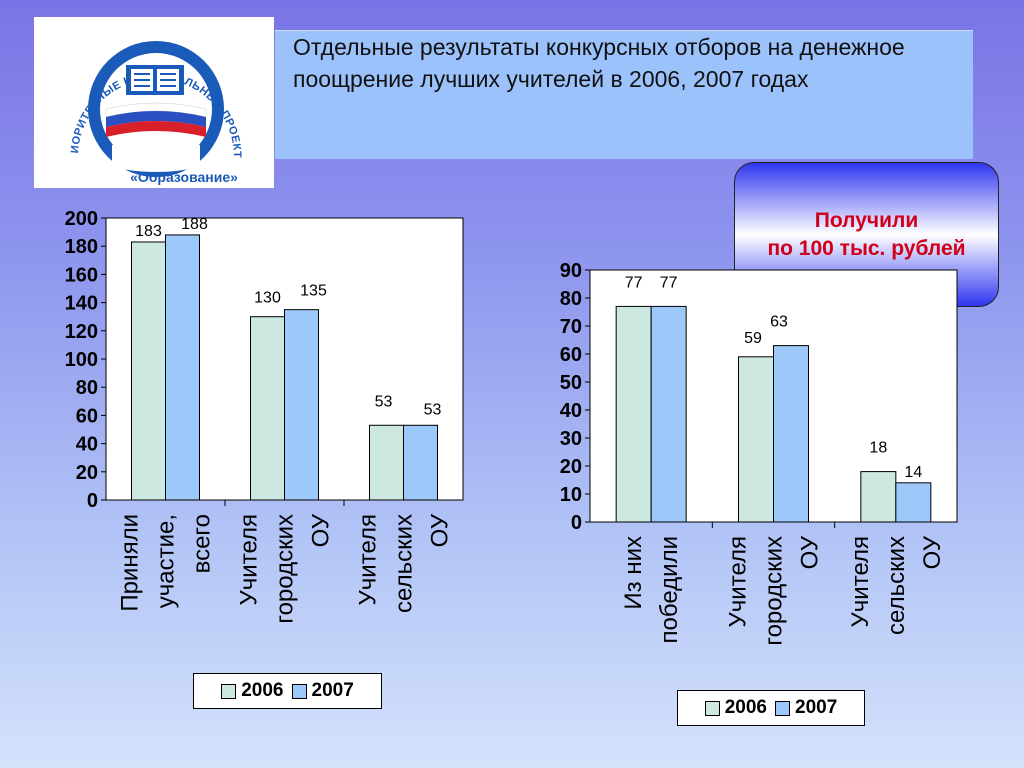 This screenshot has height=768, width=1024. I want to click on logo-name: «Образование», so click(184, 177).